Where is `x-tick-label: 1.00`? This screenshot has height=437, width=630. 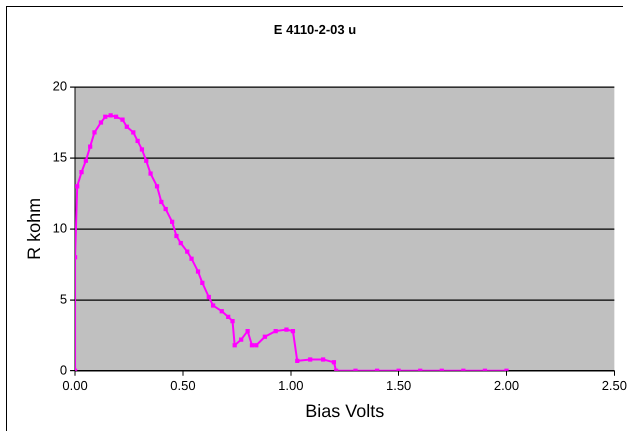 x-tick-label: 1.00 is located at coordinates (291, 386).